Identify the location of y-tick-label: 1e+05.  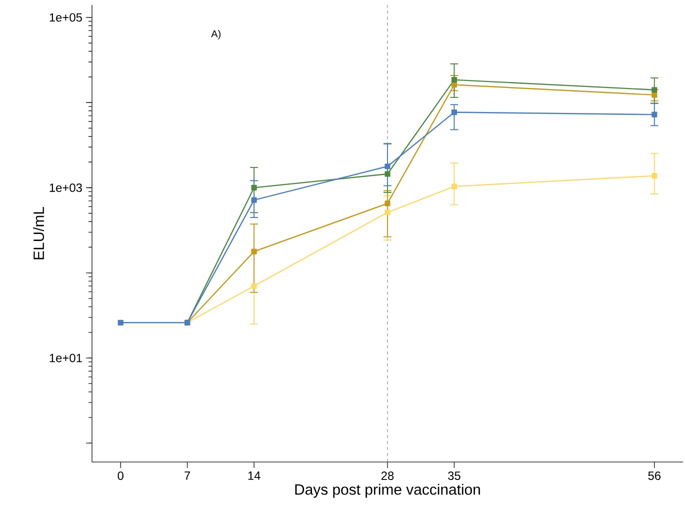
(66, 17).